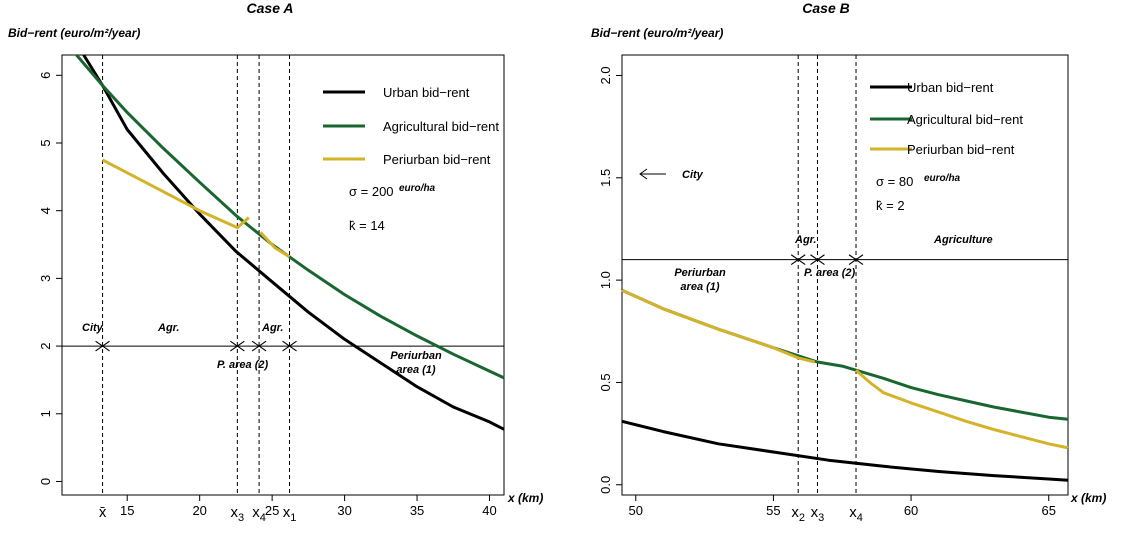 Image resolution: width=1125 pixels, height=540 pixels. What do you see at coordinates (605, 75) in the screenshot?
I see `y-tick-label: 2.0` at bounding box center [605, 75].